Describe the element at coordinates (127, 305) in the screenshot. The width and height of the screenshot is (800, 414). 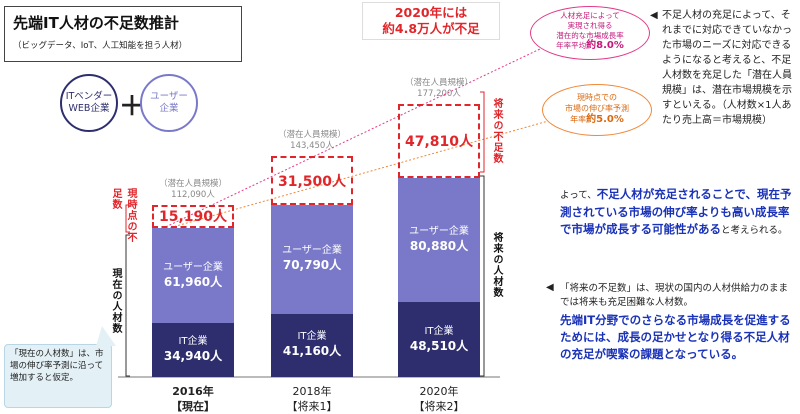
I see `bracket-current-staff` at that location.